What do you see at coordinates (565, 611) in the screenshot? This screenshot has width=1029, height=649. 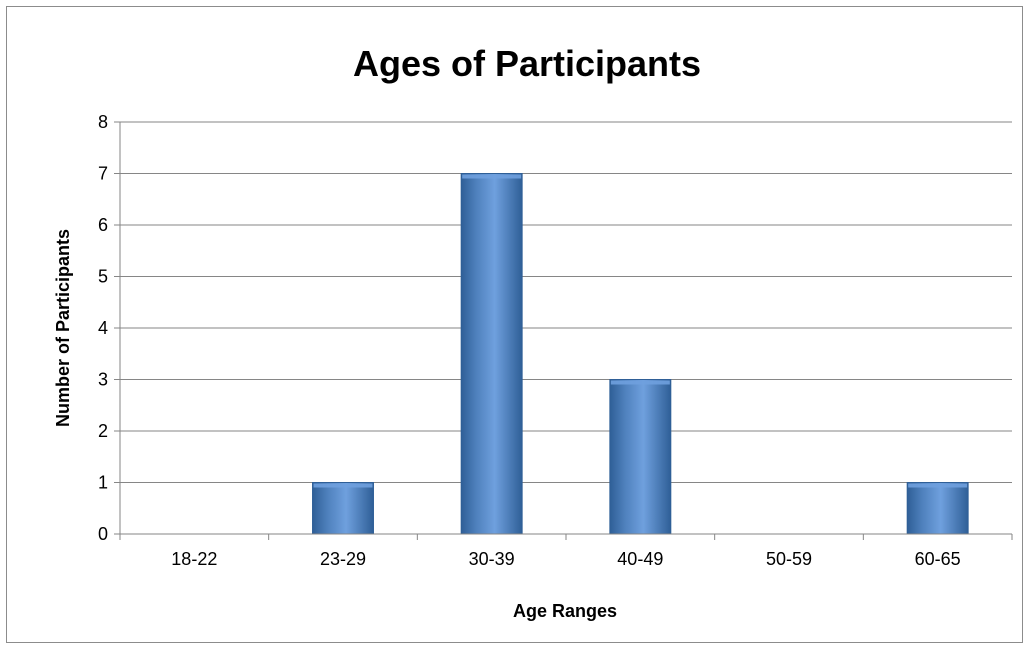 I see `x-axis-label: Age Ranges` at bounding box center [565, 611].